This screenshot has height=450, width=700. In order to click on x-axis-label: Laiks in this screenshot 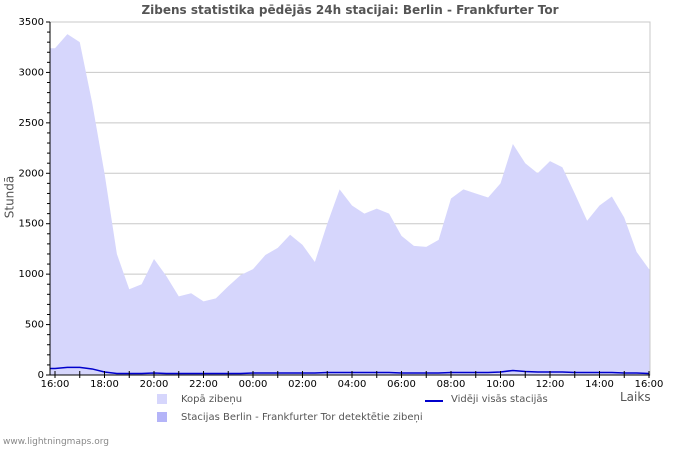, I will do `click(635, 397)`.